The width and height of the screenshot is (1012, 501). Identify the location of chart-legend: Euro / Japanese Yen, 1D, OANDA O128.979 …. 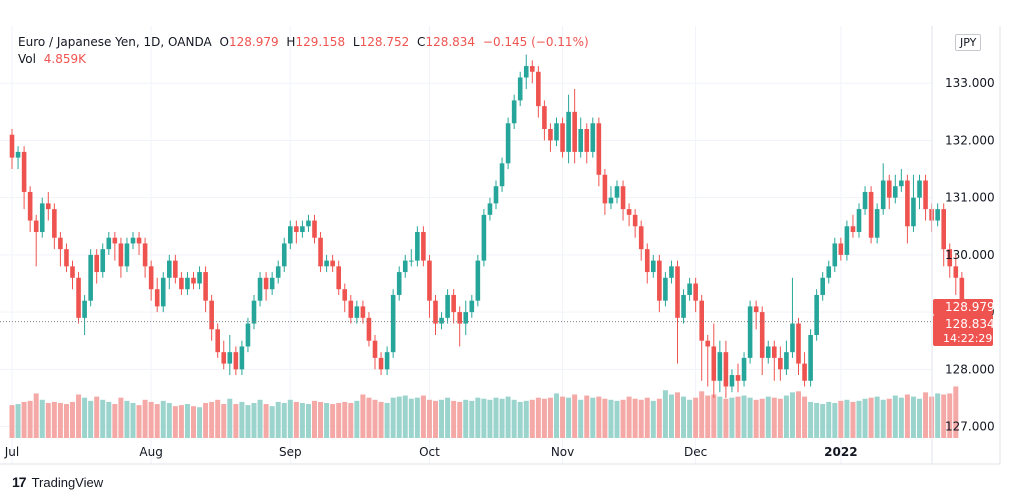
(305, 51).